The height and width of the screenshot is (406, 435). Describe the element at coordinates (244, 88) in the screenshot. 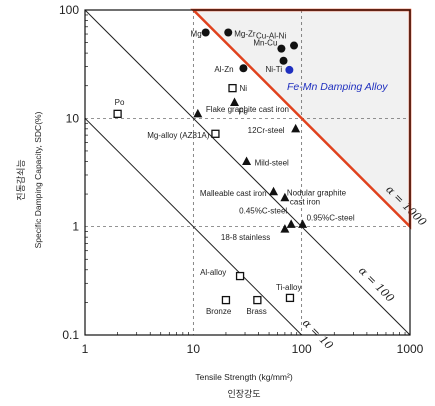

I see `point-label: Ni` at that location.